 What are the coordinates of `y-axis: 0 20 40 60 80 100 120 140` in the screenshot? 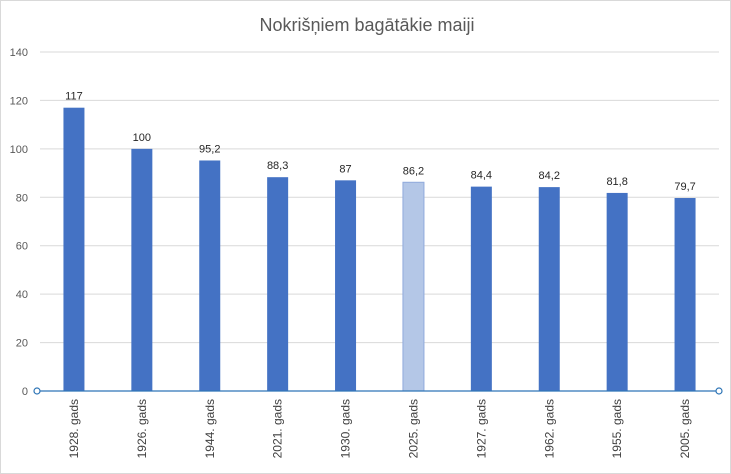 It's located at (19, 222).